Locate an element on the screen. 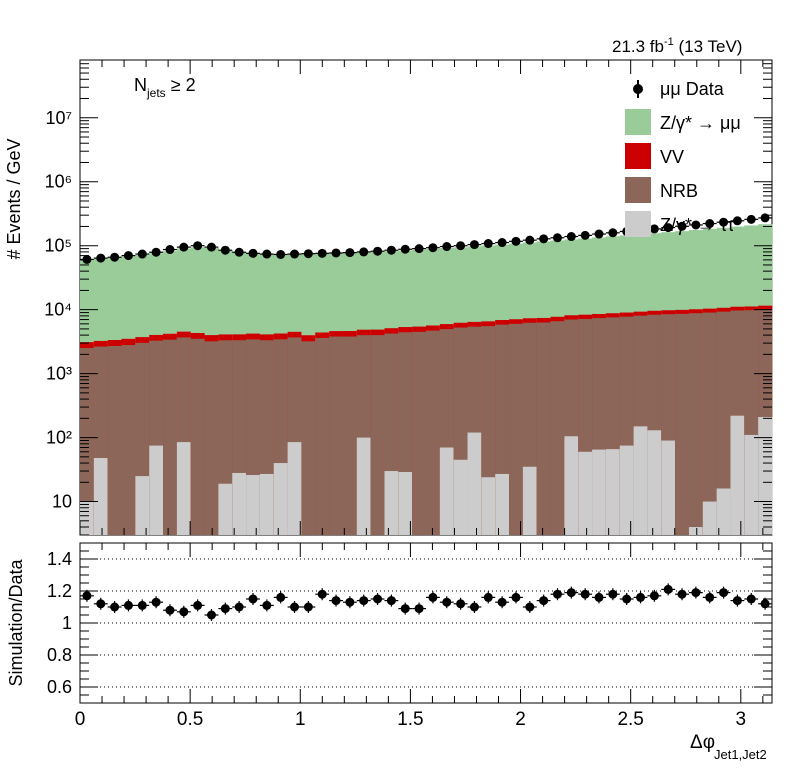  legend-ztt-label: Z/γ* → ττ is located at coordinates (697, 225).